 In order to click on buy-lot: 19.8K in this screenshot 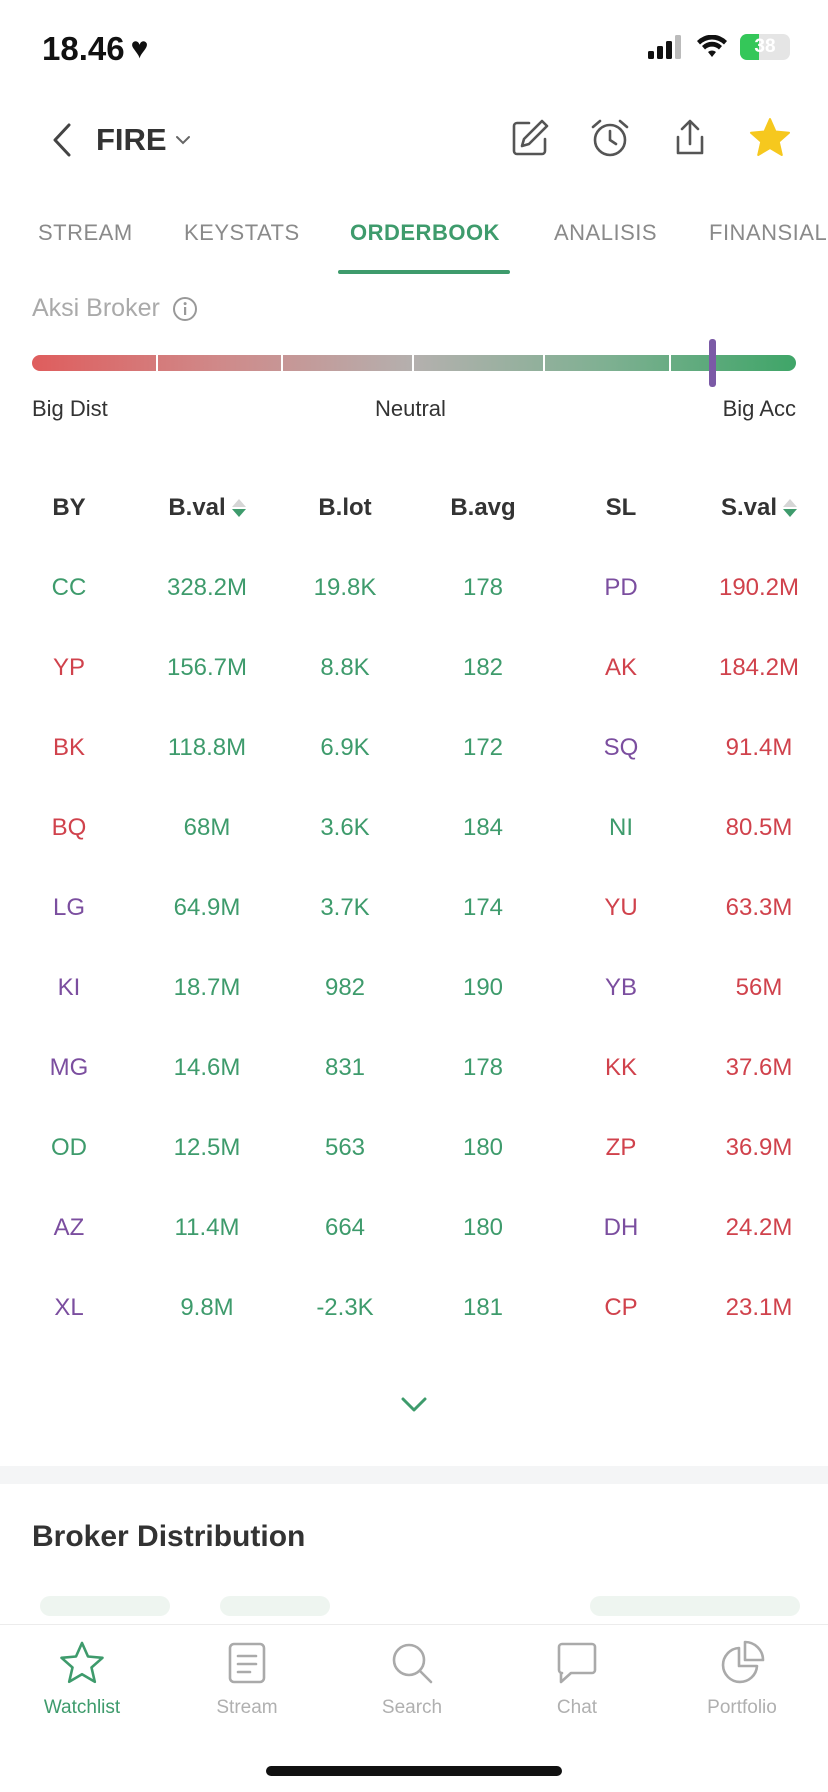, I will do `click(345, 587)`.